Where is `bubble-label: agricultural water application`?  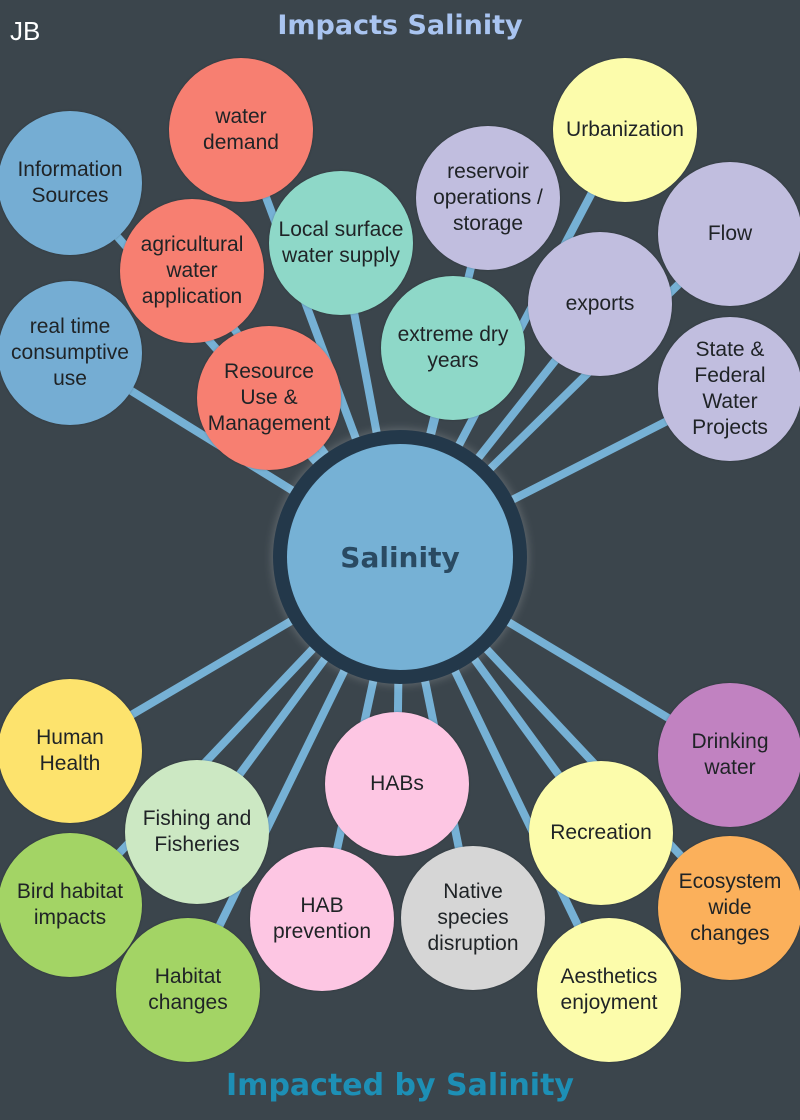 bubble-label: agricultural water application is located at coordinates (192, 270).